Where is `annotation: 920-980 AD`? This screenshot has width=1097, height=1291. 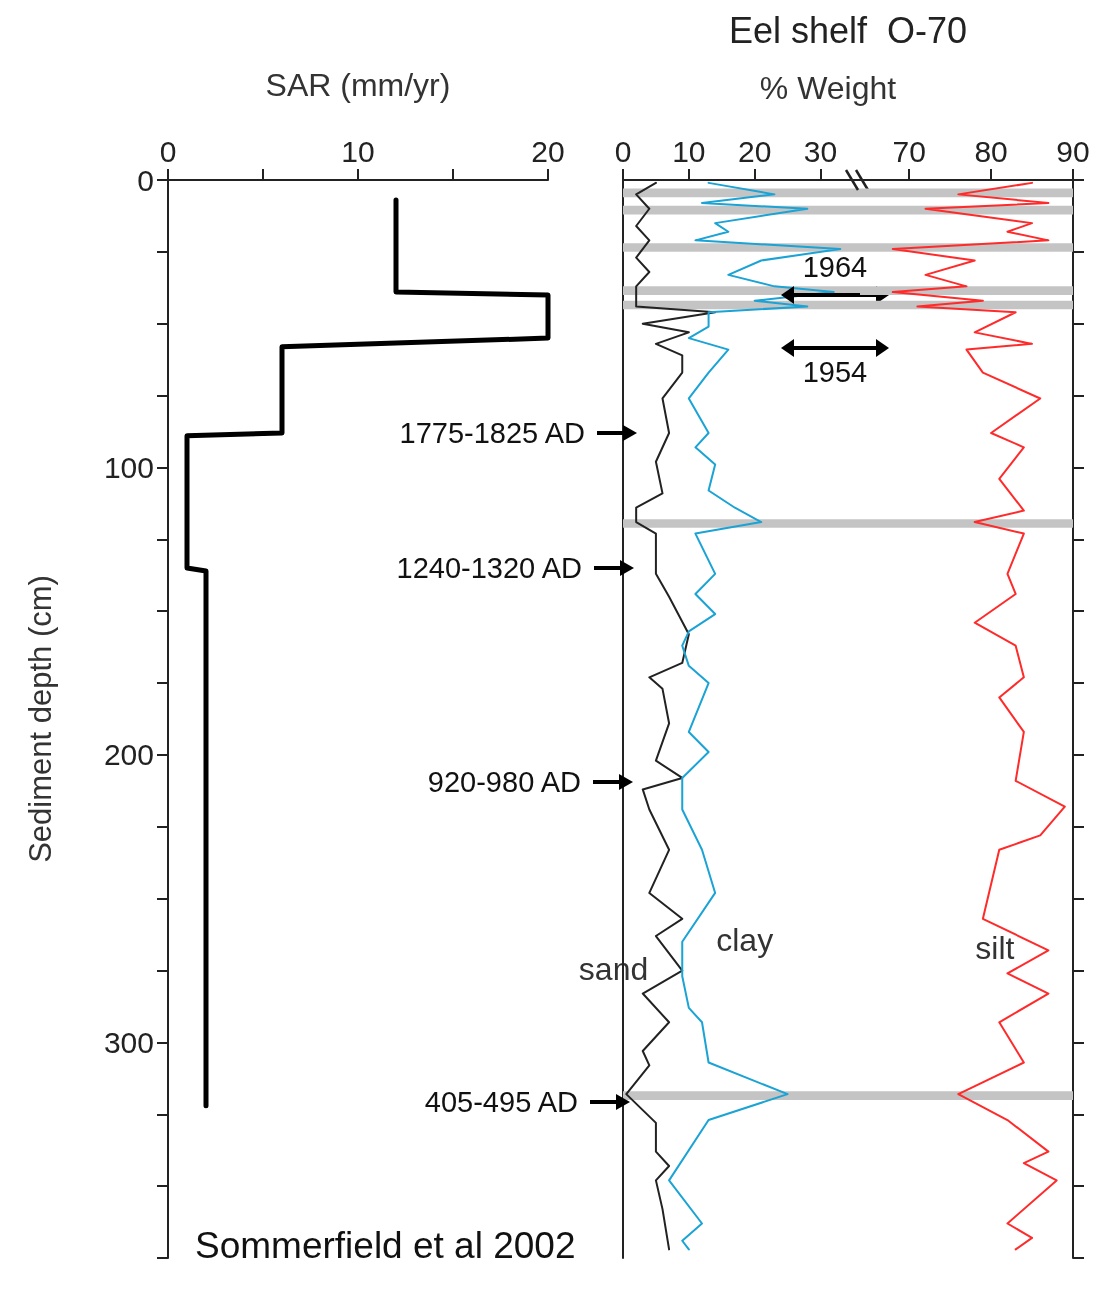
annotation: 920-980 AD is located at coordinates (504, 782).